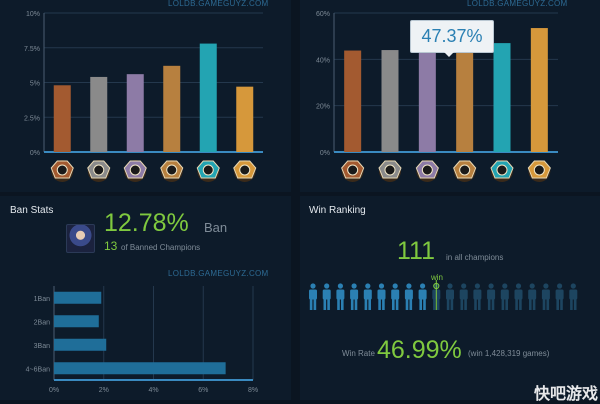  What do you see at coordinates (437, 277) in the screenshot?
I see `win-marker-label: win` at bounding box center [437, 277].